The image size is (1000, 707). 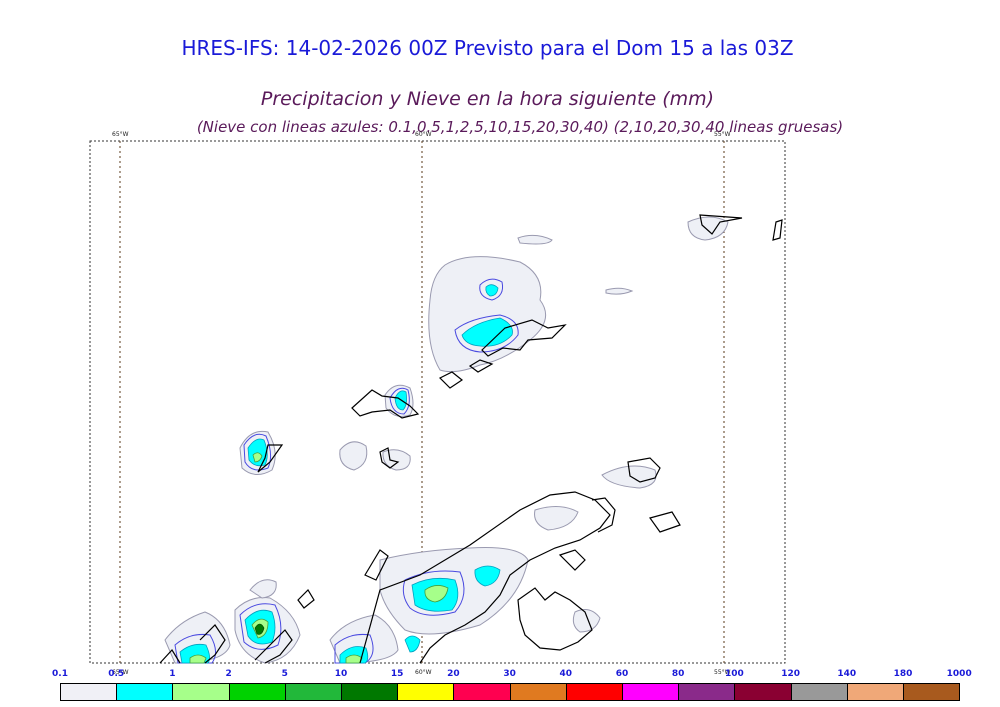 What do you see at coordinates (397, 674) in the screenshot?
I see `colorbar-level-label: 15` at bounding box center [397, 674].